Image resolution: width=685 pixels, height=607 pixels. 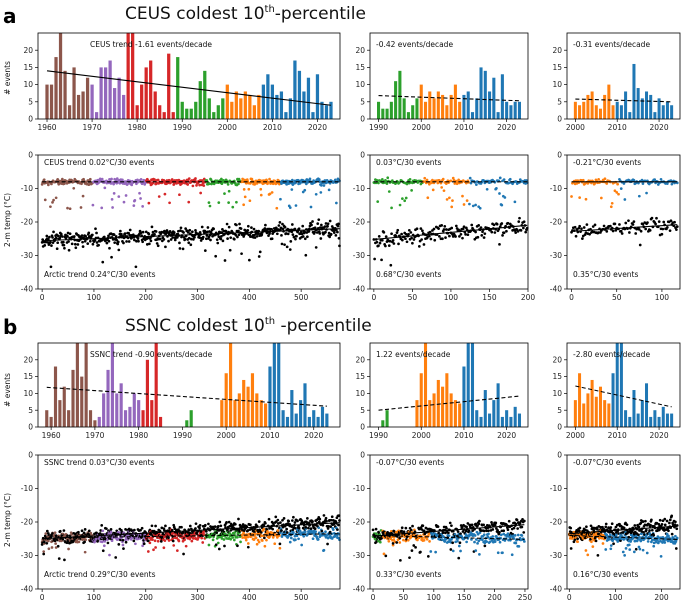 What do you see at coordinates (269, 435) in the screenshot?
I see `x-tick-label: 2010` at bounding box center [269, 435].